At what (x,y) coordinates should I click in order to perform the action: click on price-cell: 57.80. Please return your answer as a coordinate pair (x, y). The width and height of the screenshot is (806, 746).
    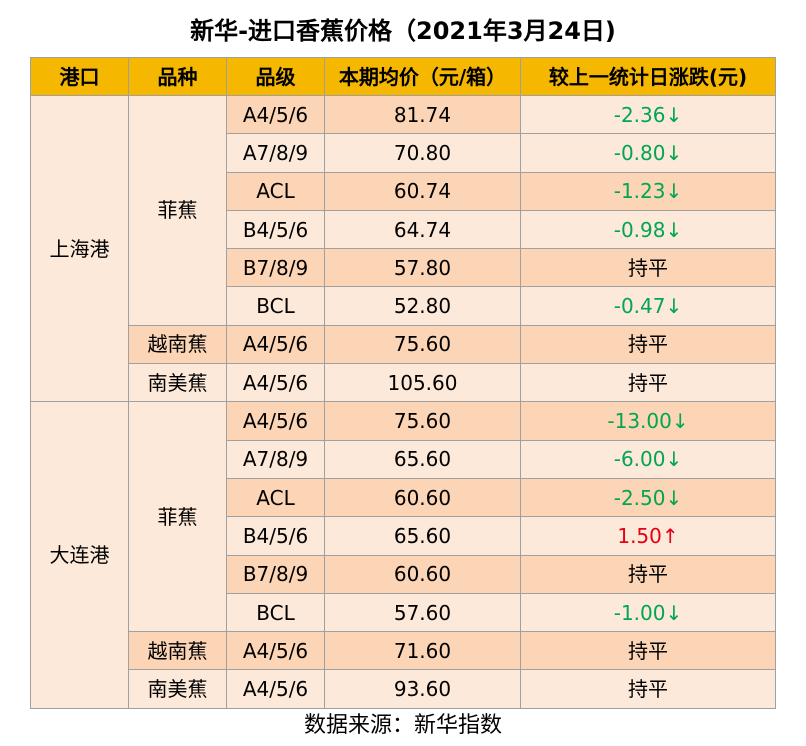
    Looking at the image, I should click on (422, 268).